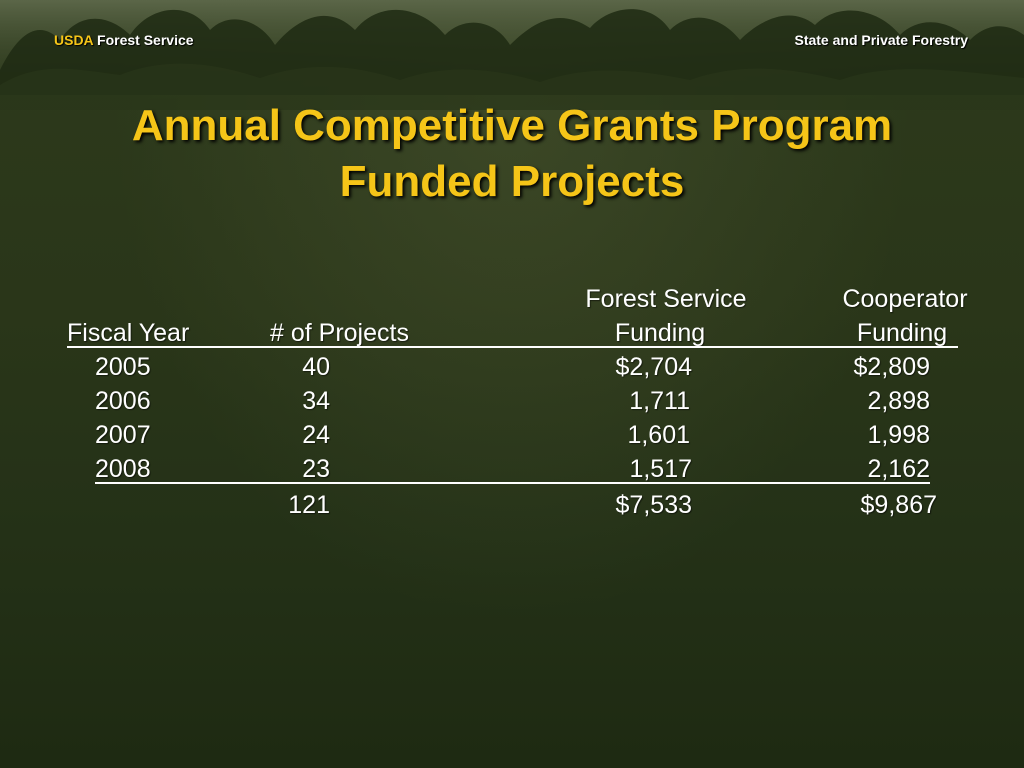  What do you see at coordinates (660, 469) in the screenshot?
I see `cell-fs-funding: 1,517` at bounding box center [660, 469].